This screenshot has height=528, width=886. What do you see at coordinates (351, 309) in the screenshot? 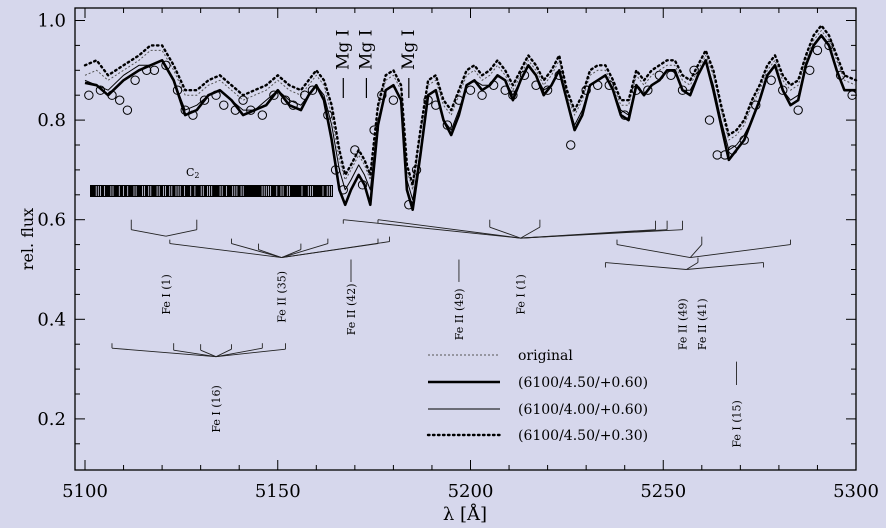
I see `multiplet-label: Fe II (42)` at bounding box center [351, 309].